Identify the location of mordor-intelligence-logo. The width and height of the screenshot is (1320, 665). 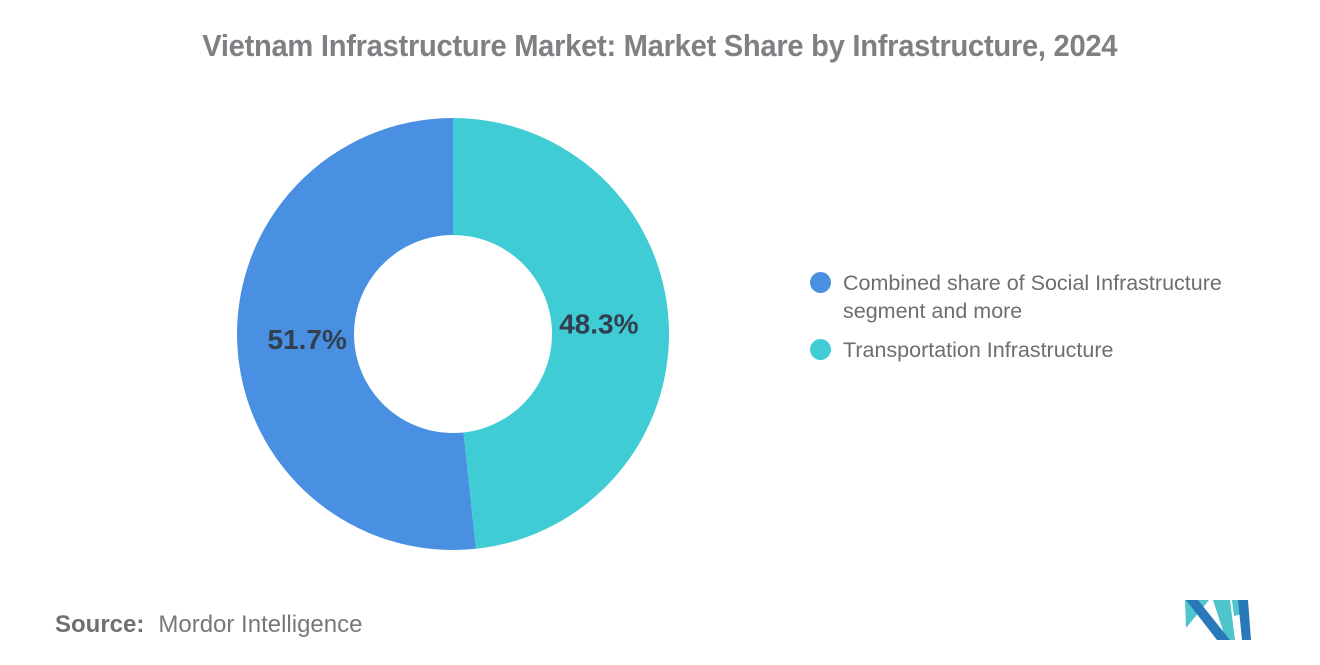
(1218, 620).